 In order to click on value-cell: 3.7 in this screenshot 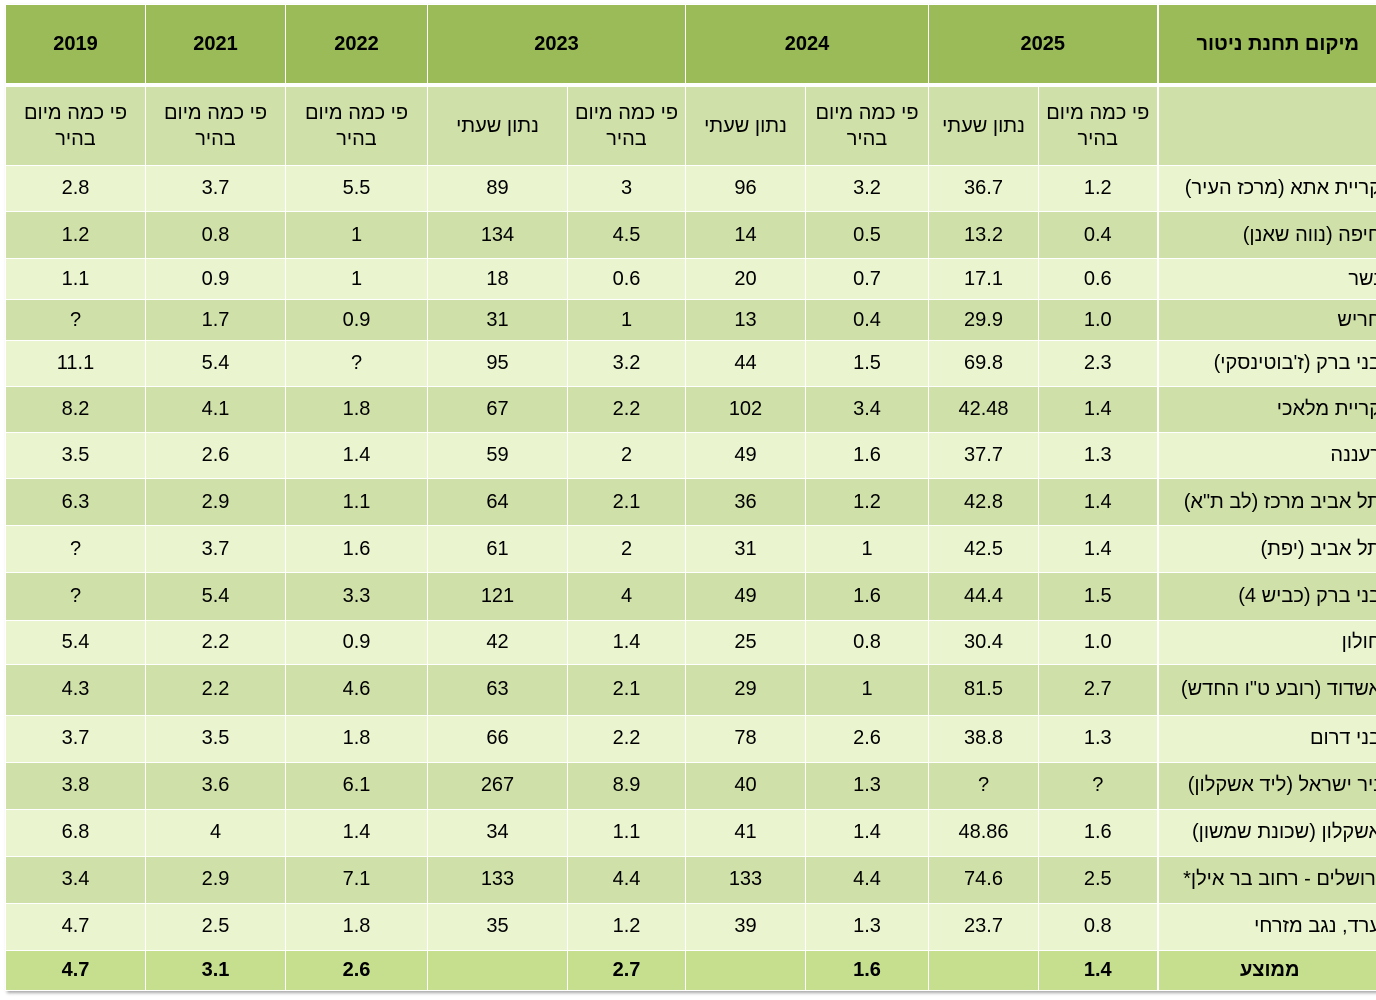, I will do `click(215, 549)`.